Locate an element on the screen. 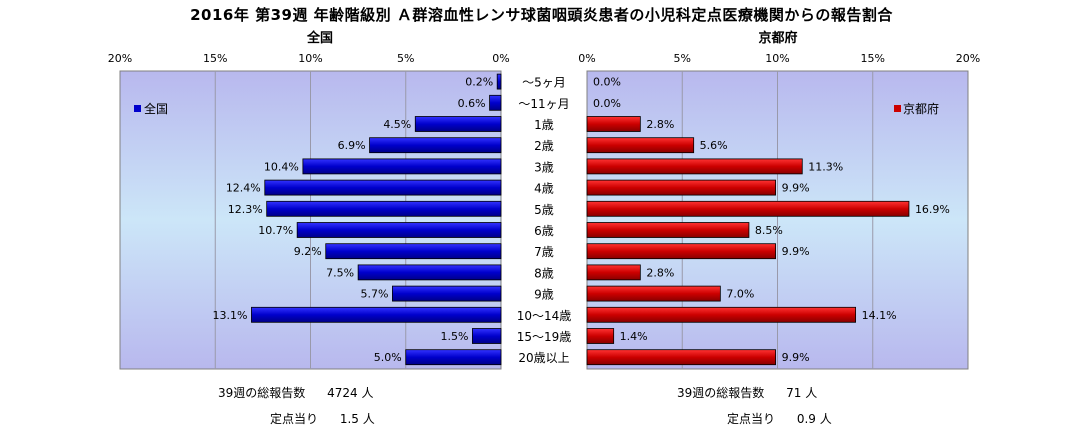 The width and height of the screenshot is (1083, 429). data-label-zenkoku: 12.3% is located at coordinates (245, 209).